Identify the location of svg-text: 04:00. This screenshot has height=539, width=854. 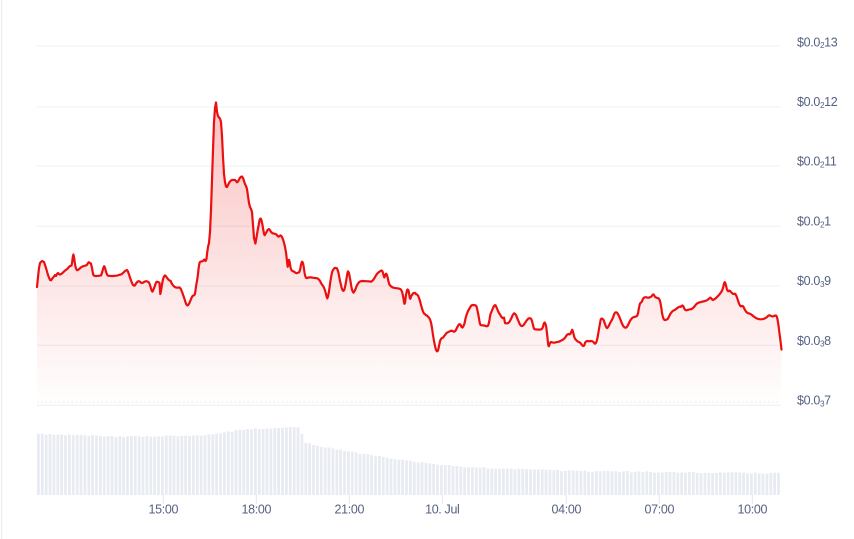
(567, 510).